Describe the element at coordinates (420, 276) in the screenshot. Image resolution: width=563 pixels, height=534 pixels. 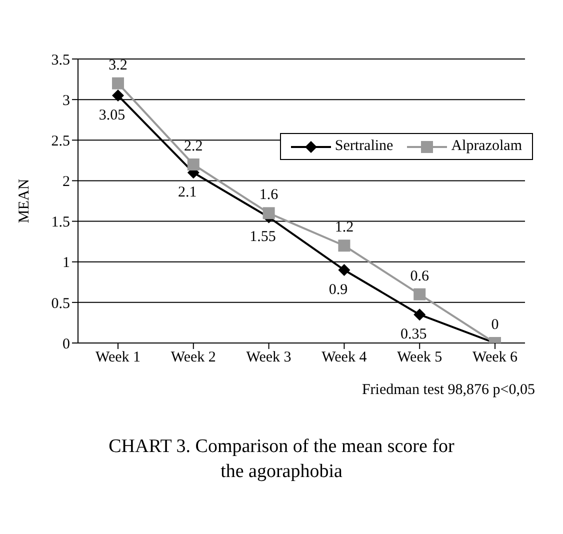
I see `data-label: 0.6` at that location.